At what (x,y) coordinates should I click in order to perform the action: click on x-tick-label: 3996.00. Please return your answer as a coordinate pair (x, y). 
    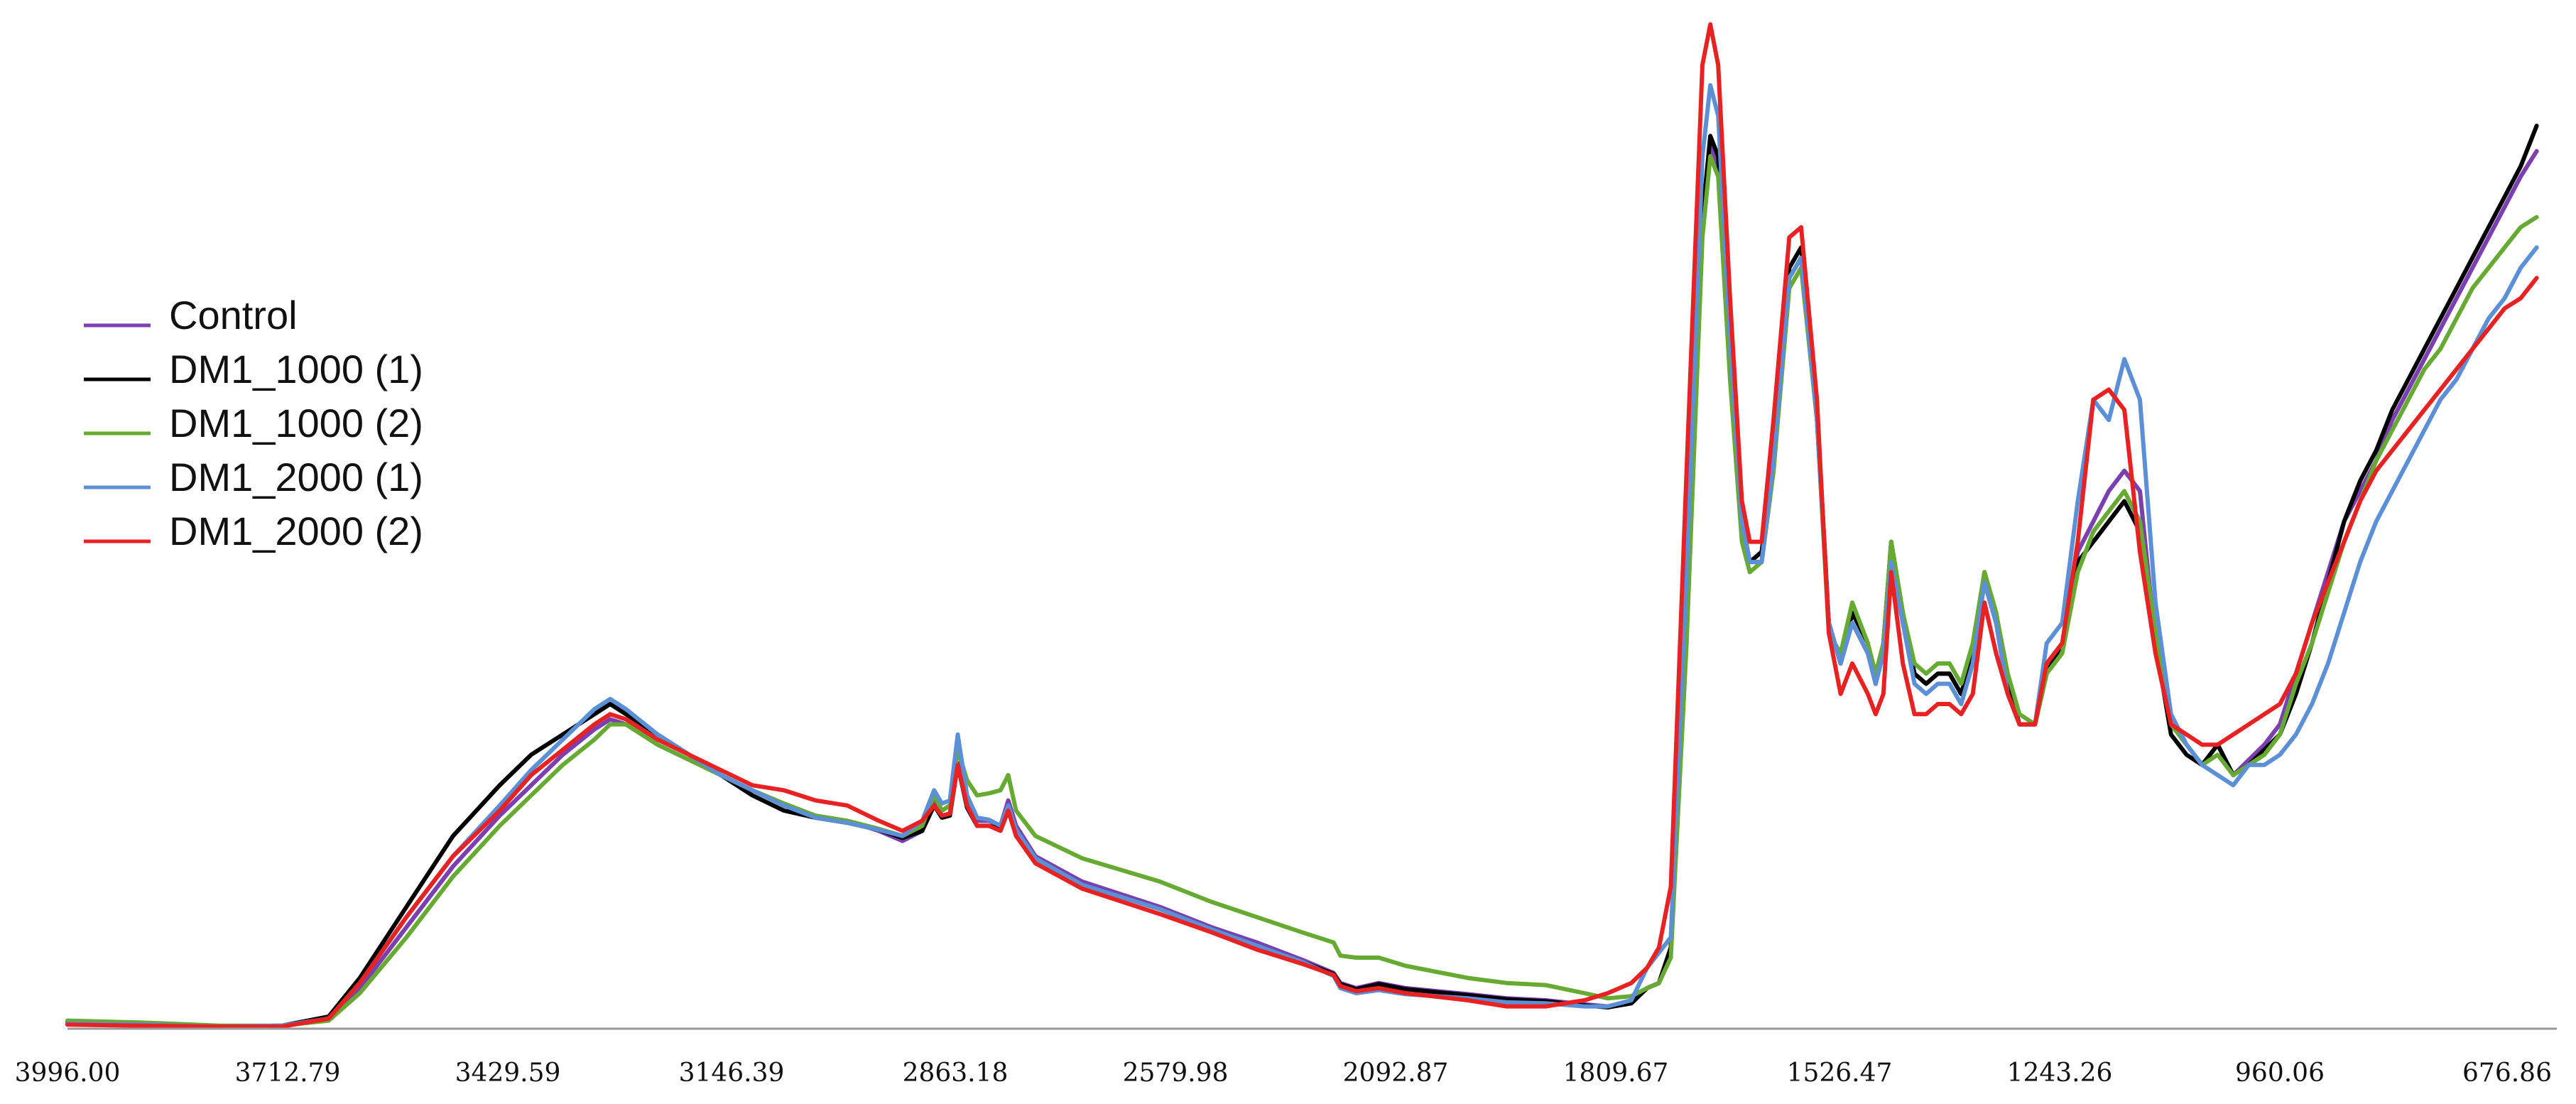
    Looking at the image, I should click on (68, 1073).